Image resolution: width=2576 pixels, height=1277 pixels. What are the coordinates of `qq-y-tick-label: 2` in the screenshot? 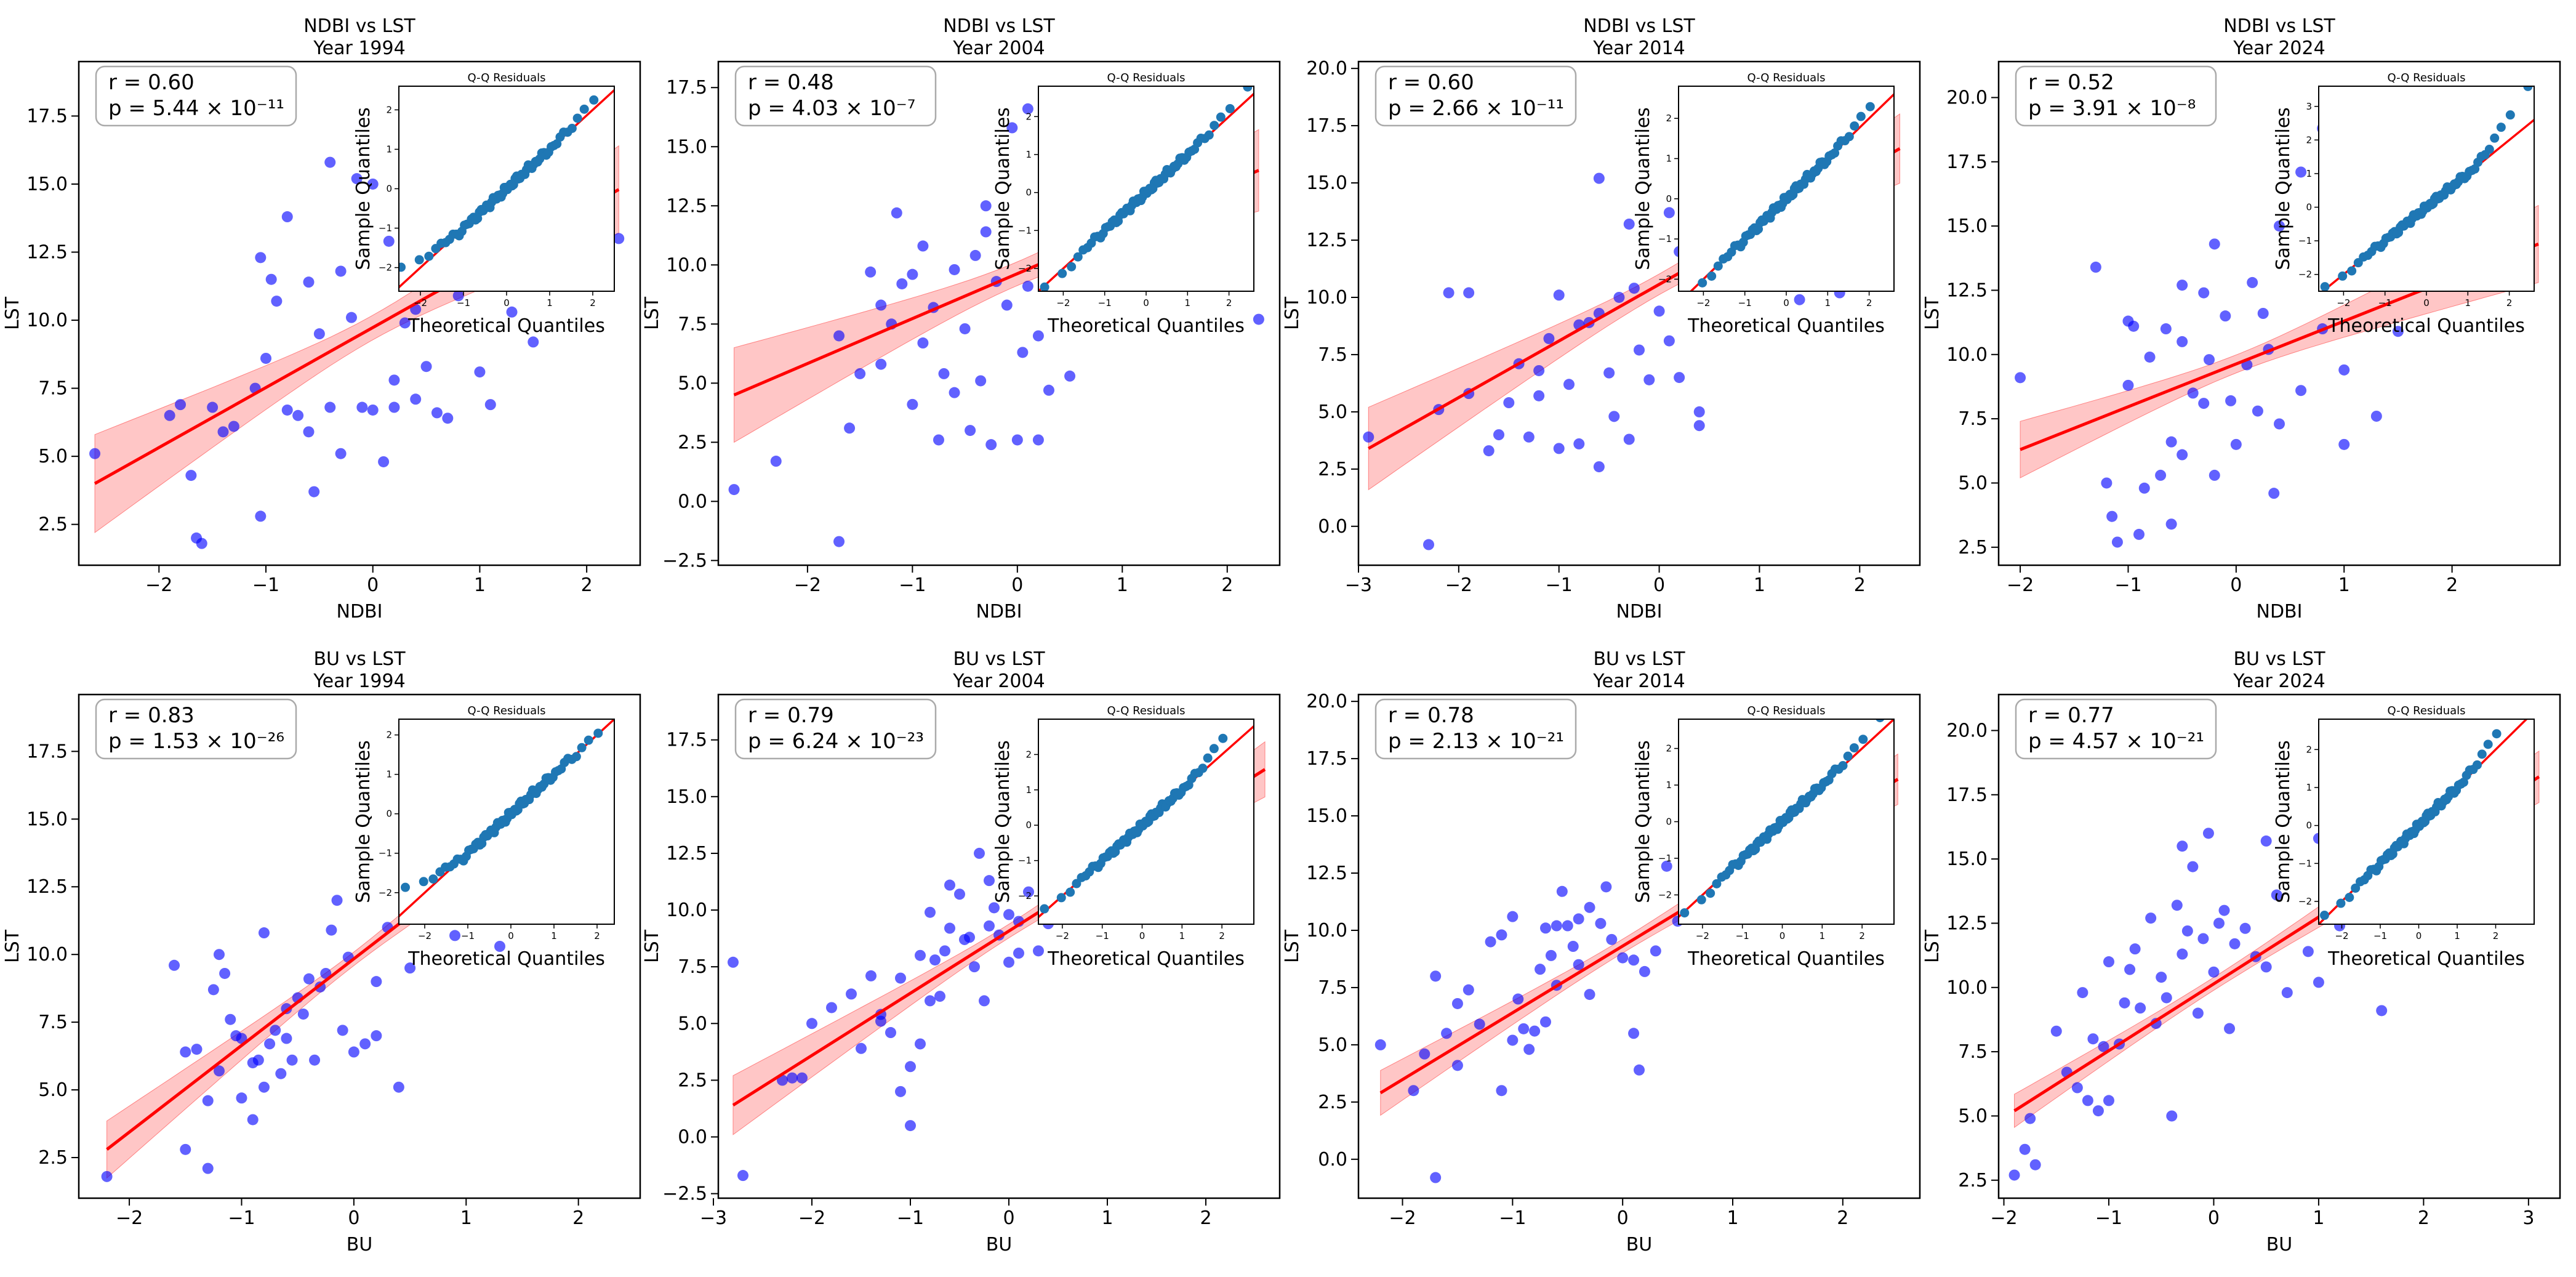 It's located at (2309, 139).